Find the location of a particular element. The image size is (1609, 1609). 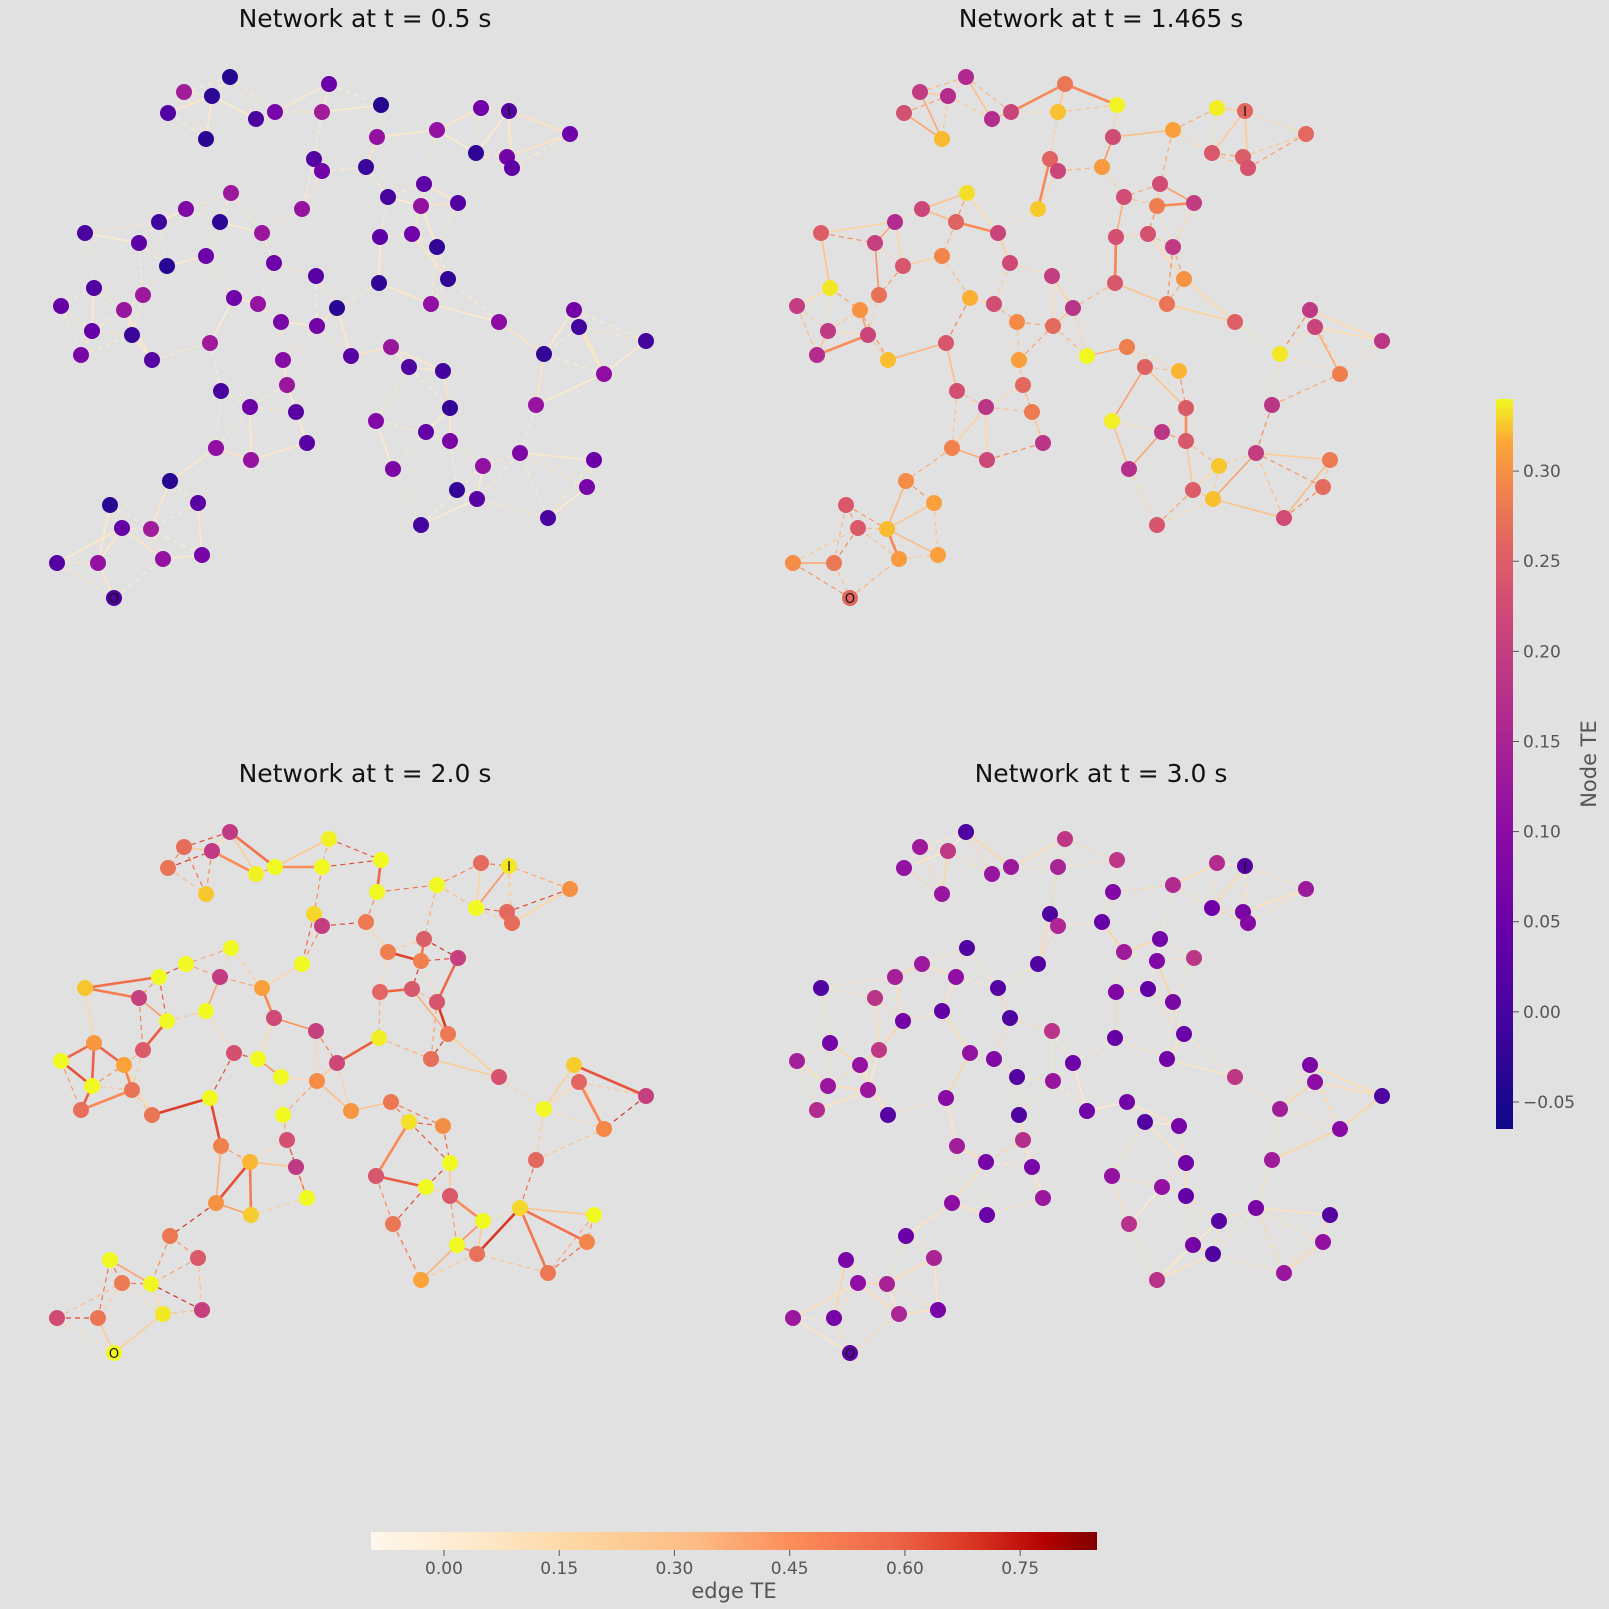

node-te-tick-label: −0.05 is located at coordinates (1549, 1103).